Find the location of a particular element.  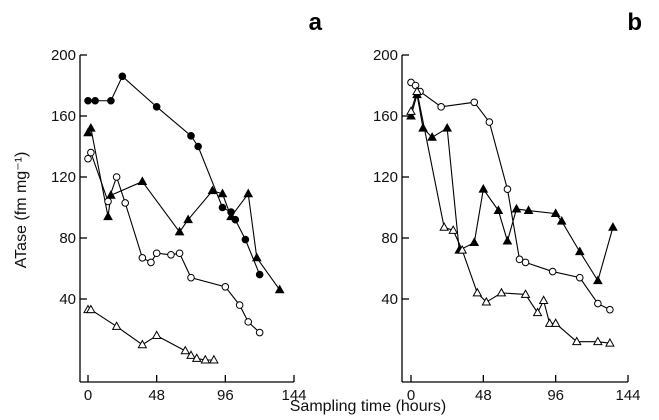

panel-label: b is located at coordinates (634, 22).